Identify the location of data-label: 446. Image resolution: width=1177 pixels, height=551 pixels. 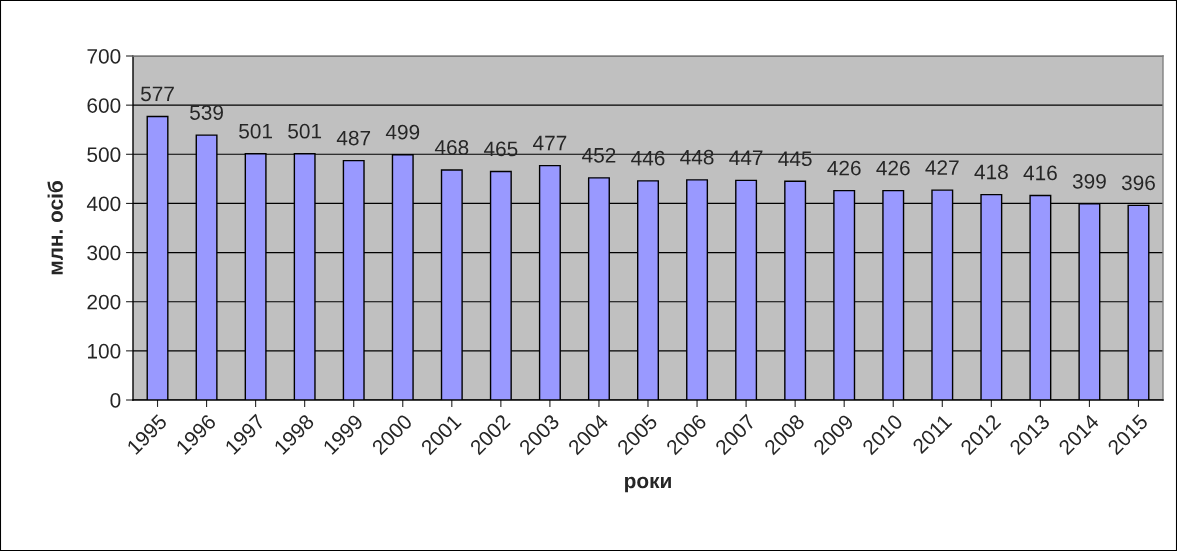
(648, 158).